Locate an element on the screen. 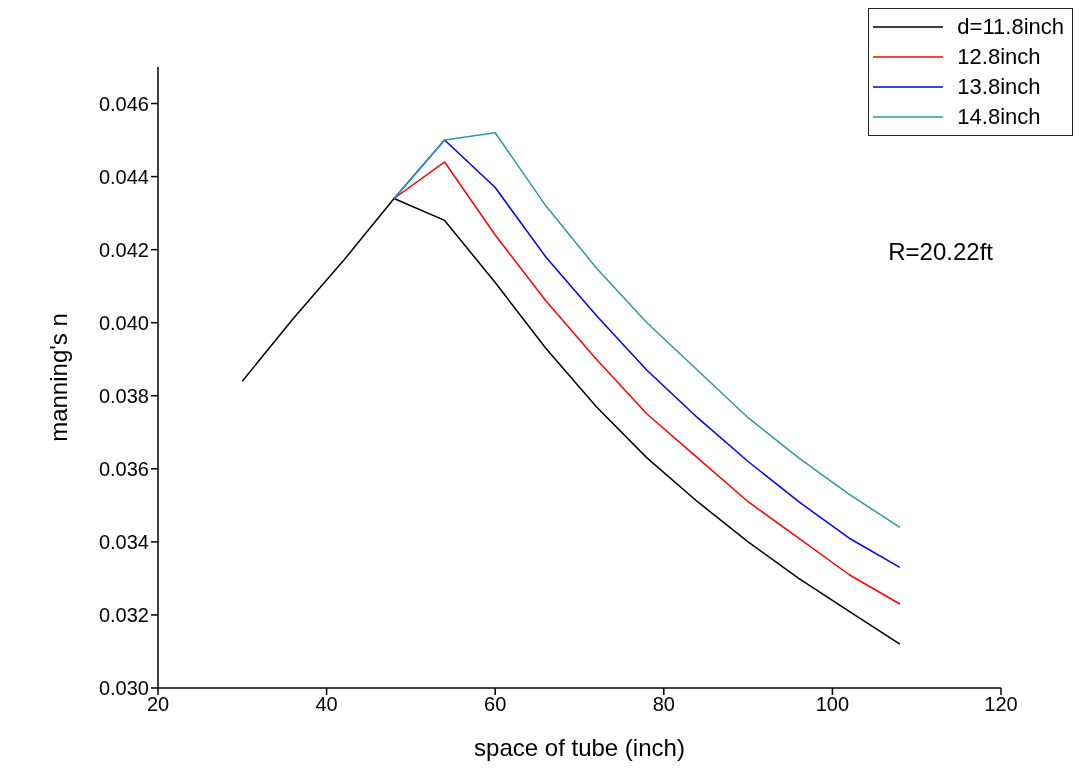 The image size is (1081, 776). legend-label: 13.8inch is located at coordinates (999, 87).